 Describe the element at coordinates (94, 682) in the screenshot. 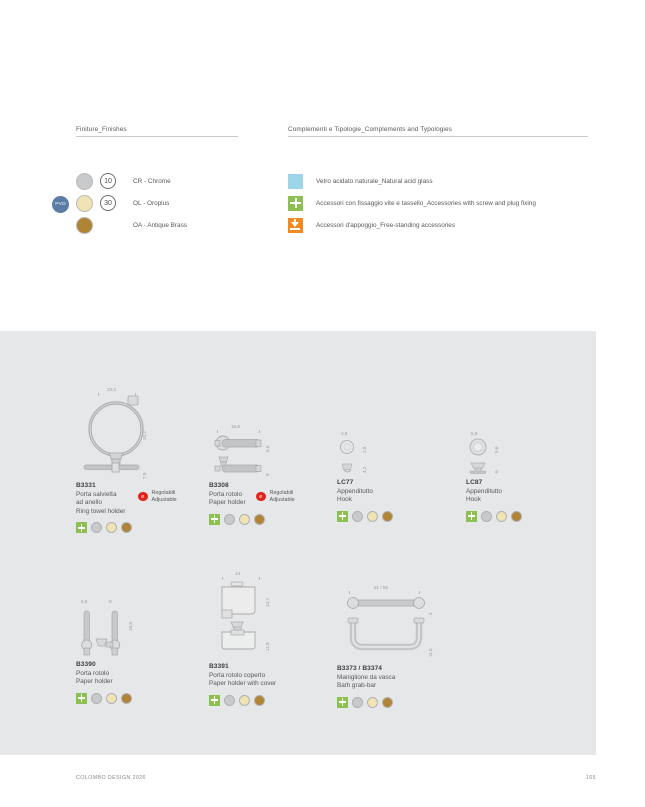

I see `product-desc-line: Paper holder` at that location.